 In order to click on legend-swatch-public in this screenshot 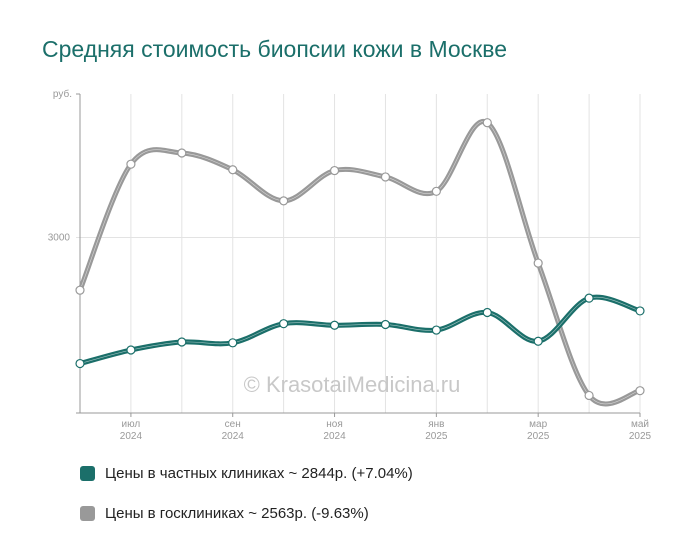, I will do `click(87, 513)`.